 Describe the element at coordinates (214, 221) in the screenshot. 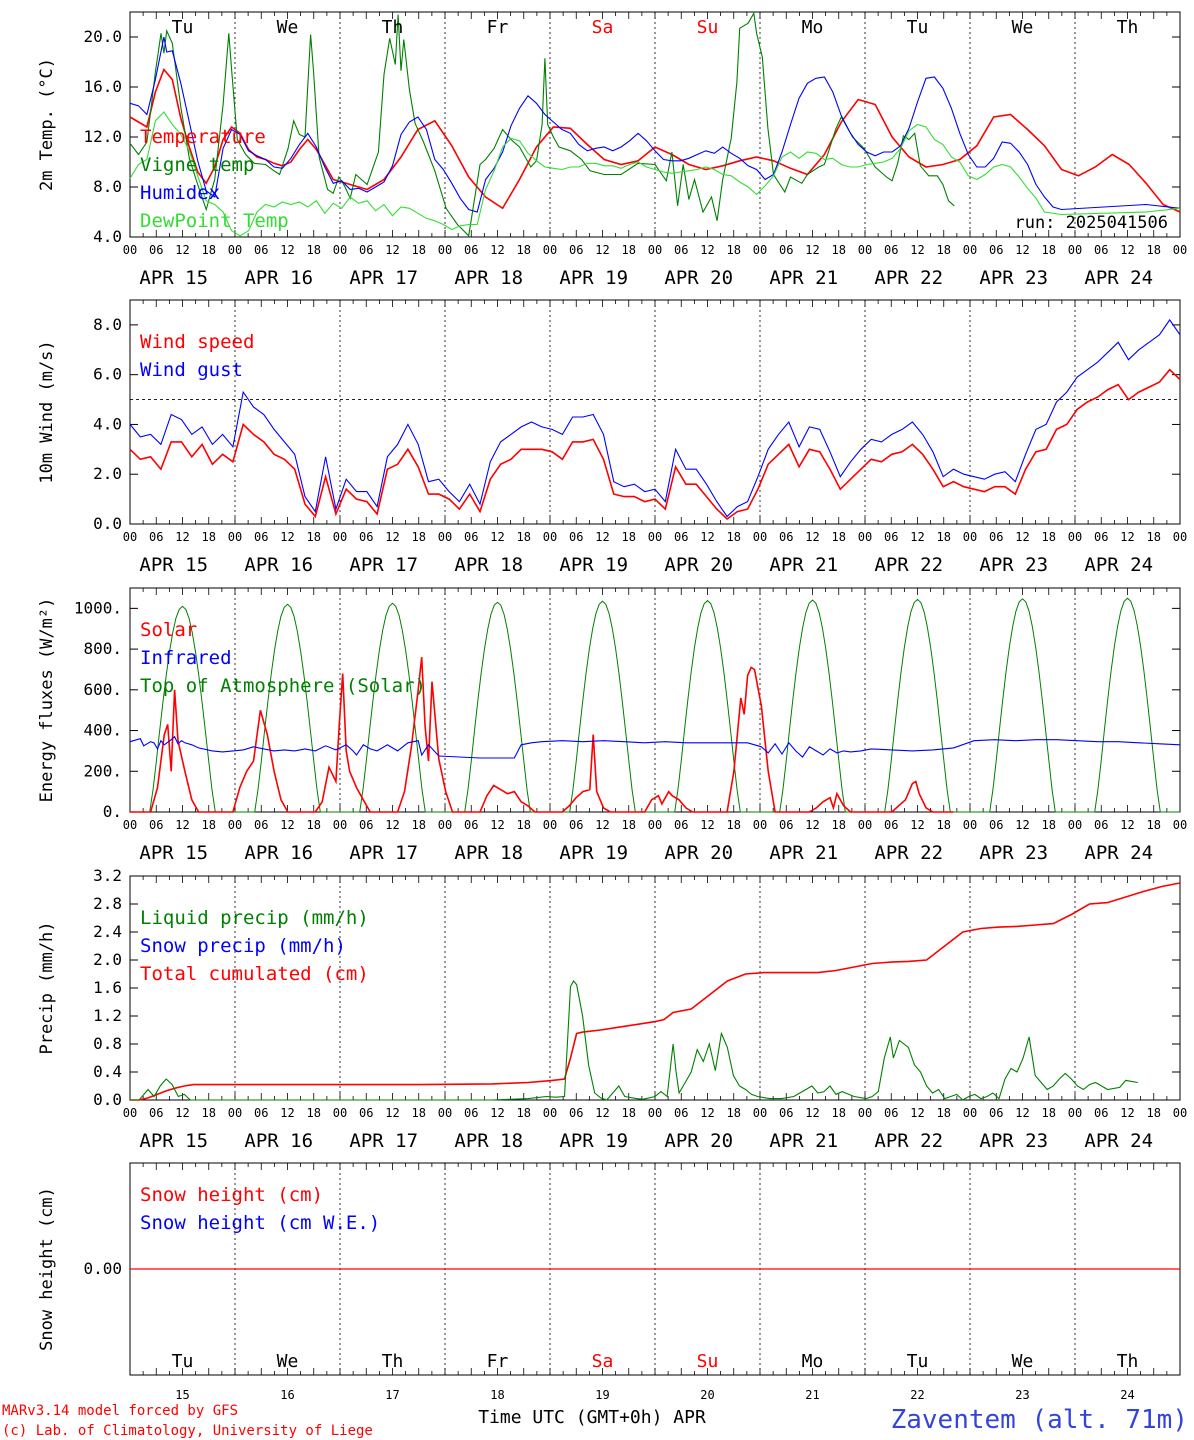

I see `legend-entry: DewPoint Temp` at that location.